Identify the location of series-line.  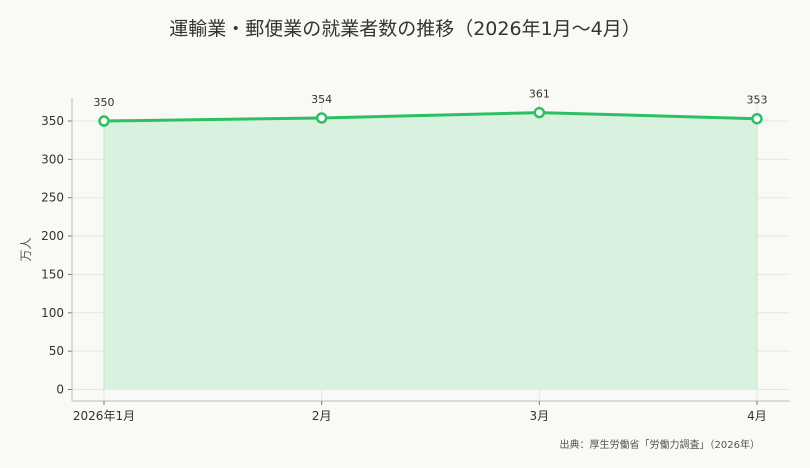
(430, 117).